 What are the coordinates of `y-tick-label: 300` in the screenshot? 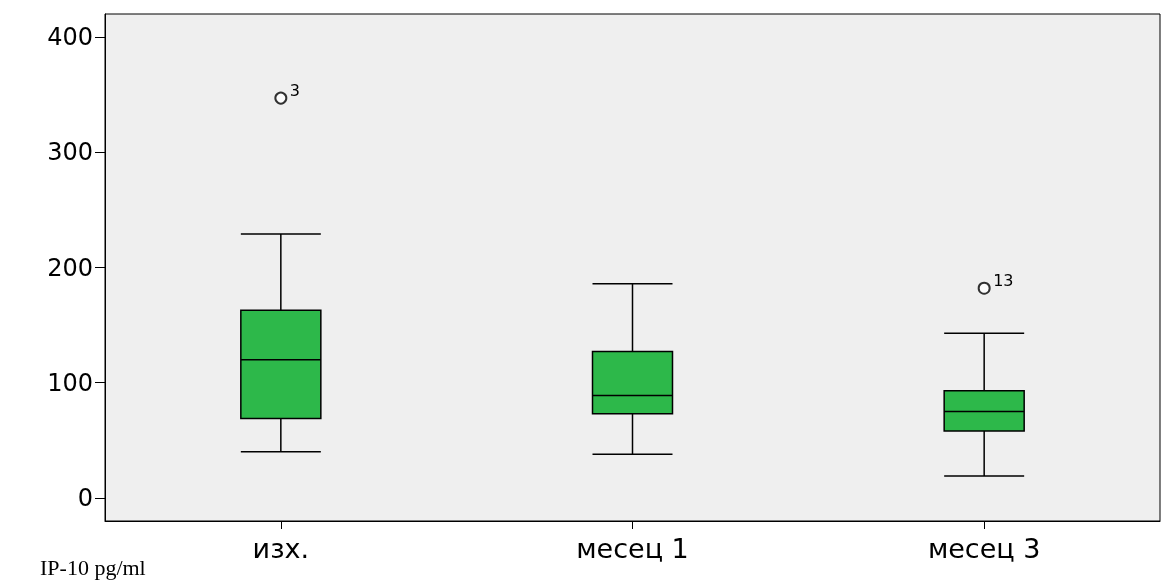 It's located at (70, 152).